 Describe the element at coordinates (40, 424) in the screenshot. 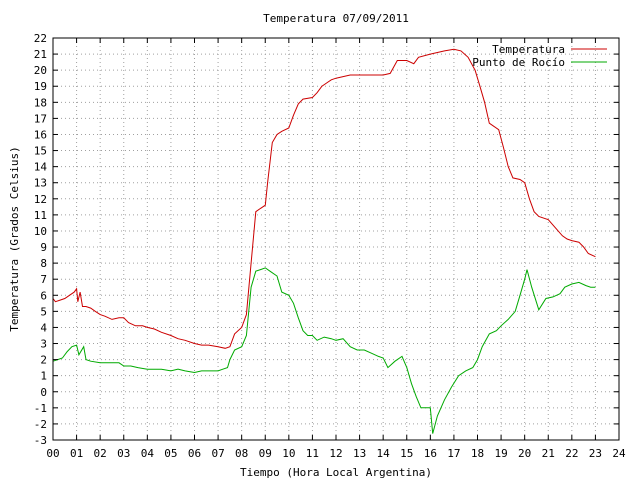

I see `y-tick-label: -2` at that location.